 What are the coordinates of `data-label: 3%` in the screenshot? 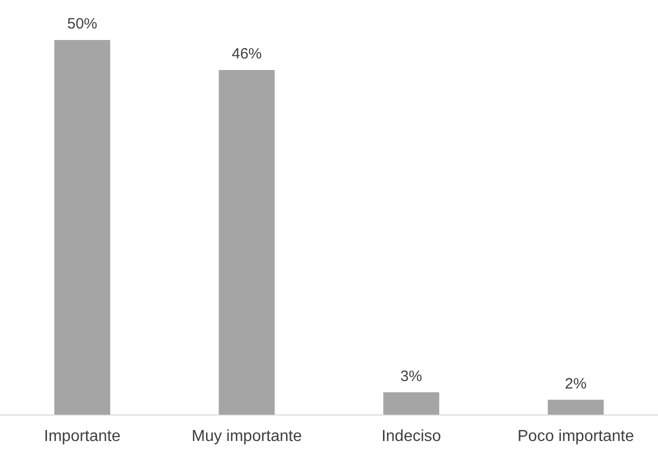 It's located at (411, 376).